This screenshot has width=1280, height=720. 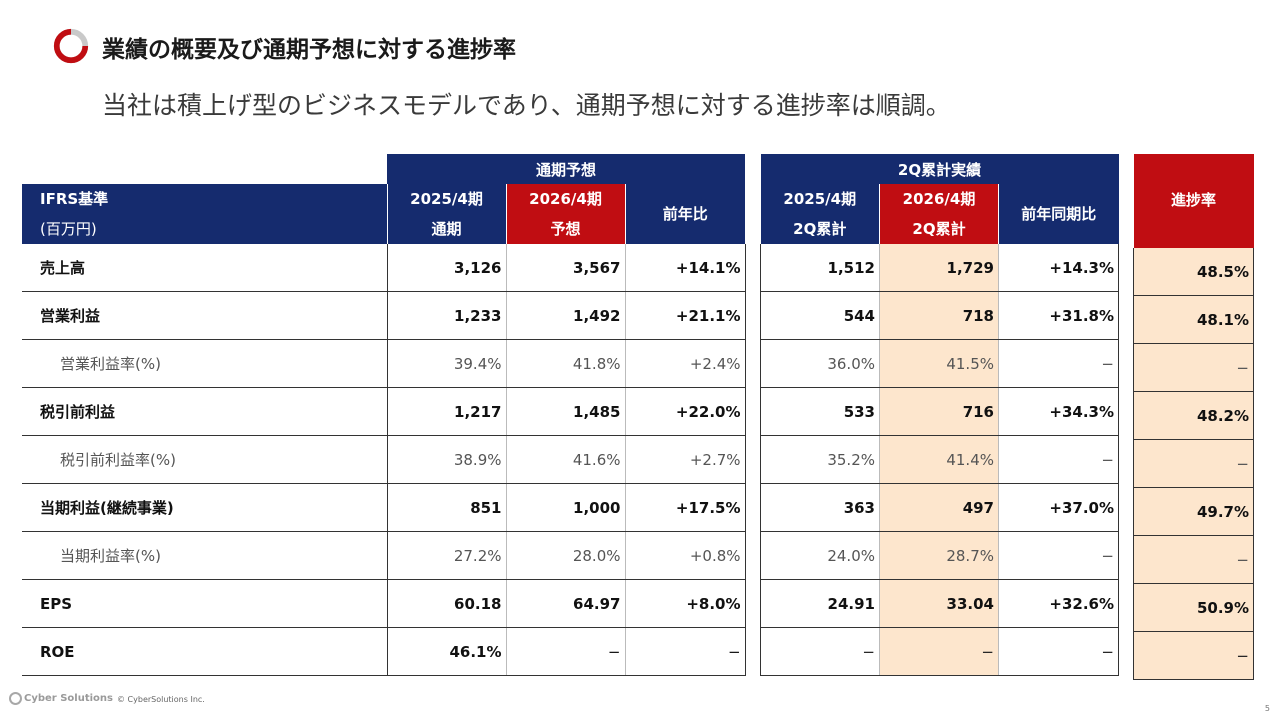 What do you see at coordinates (204, 169) in the screenshot?
I see `header-spacer` at bounding box center [204, 169].